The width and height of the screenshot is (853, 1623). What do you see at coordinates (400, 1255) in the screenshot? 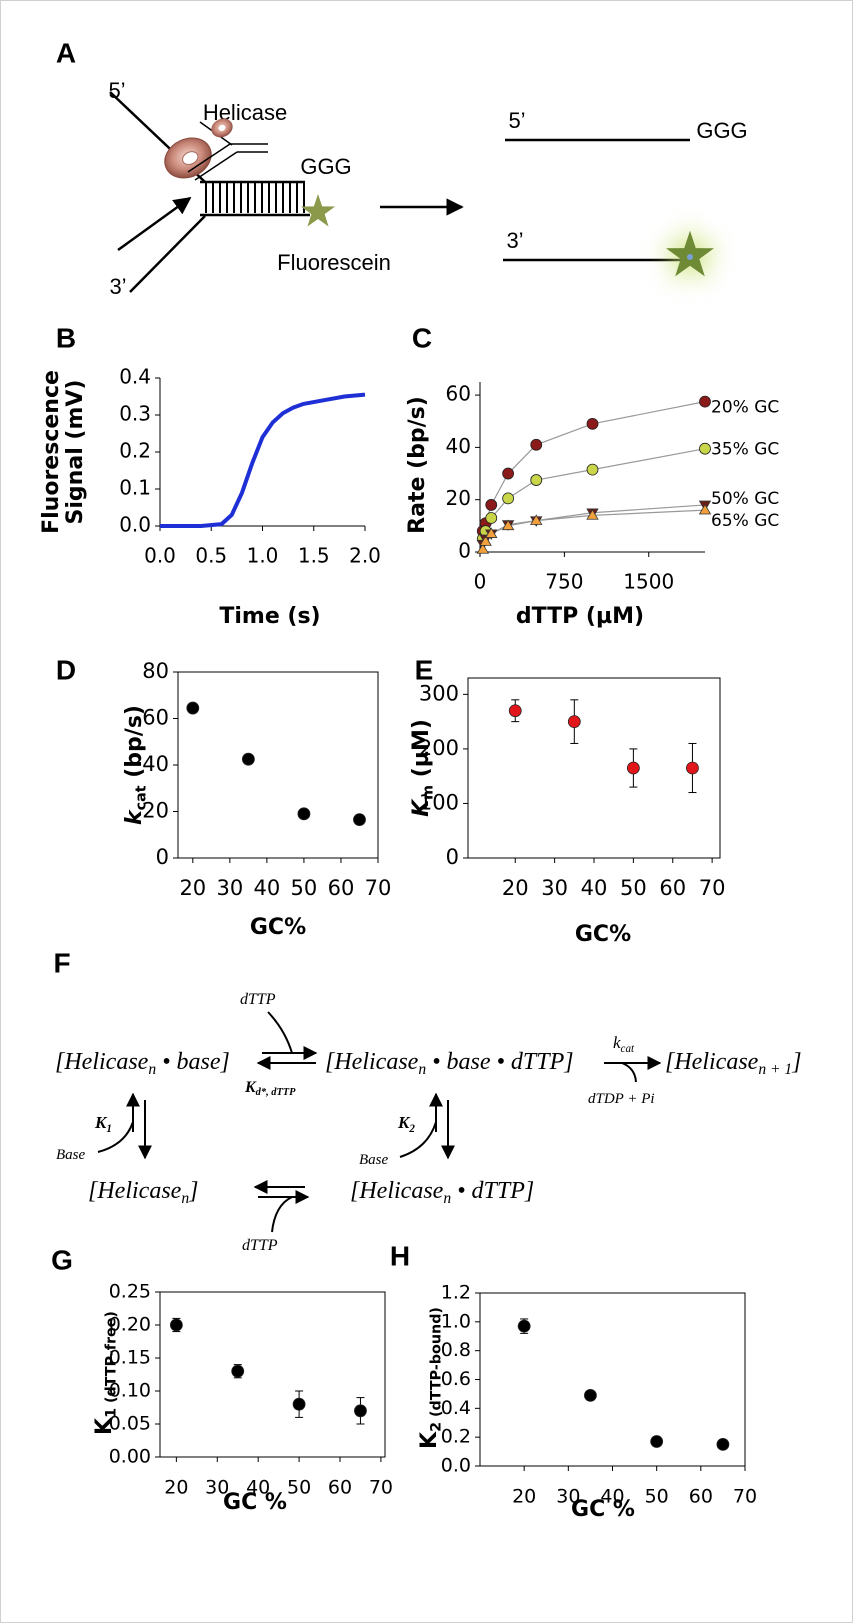
I see `panel-label: H` at bounding box center [400, 1255].